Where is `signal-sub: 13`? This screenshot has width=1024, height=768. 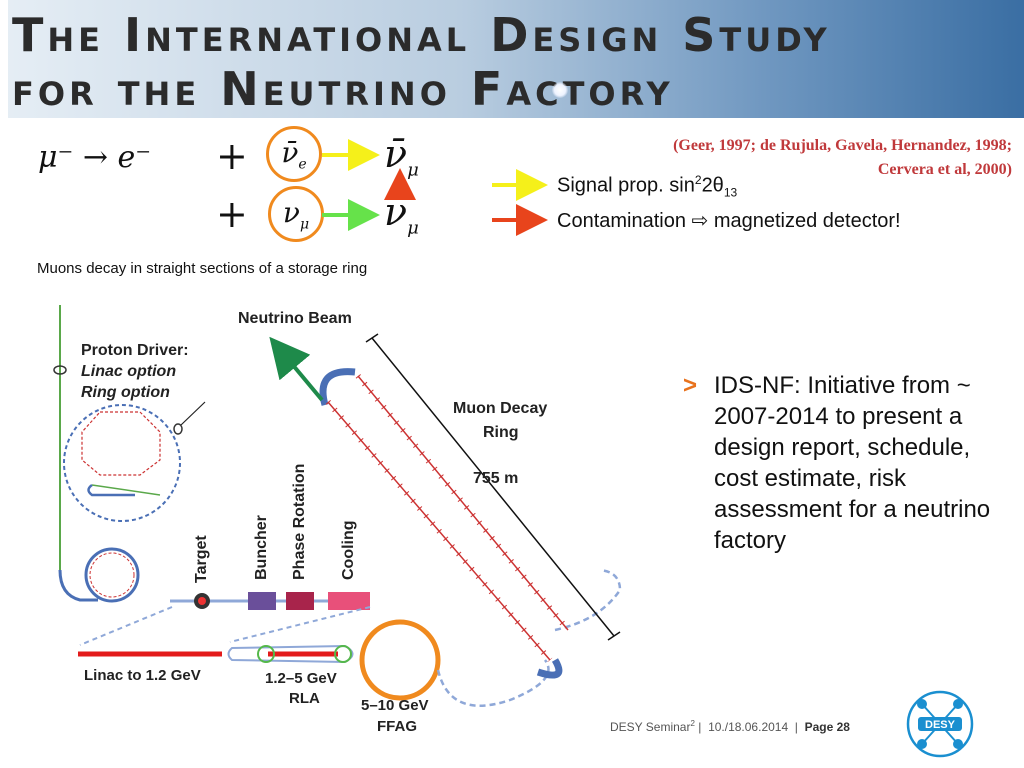
signal-sub: 13 is located at coordinates (730, 192).